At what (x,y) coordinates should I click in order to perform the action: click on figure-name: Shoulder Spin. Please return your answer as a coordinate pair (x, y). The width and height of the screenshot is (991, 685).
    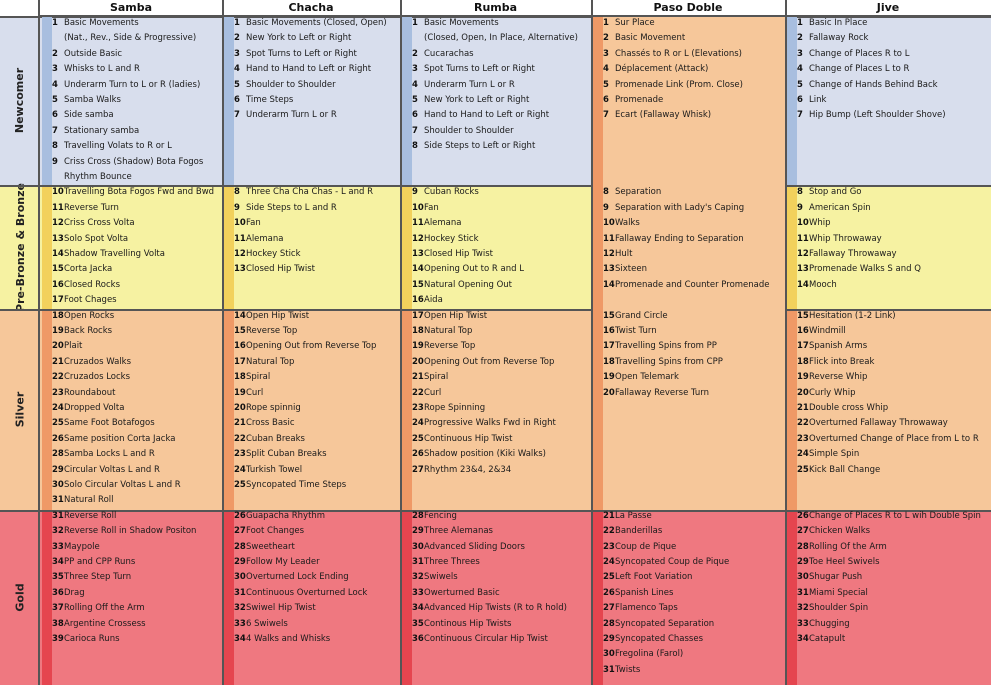
    Looking at the image, I should click on (839, 608).